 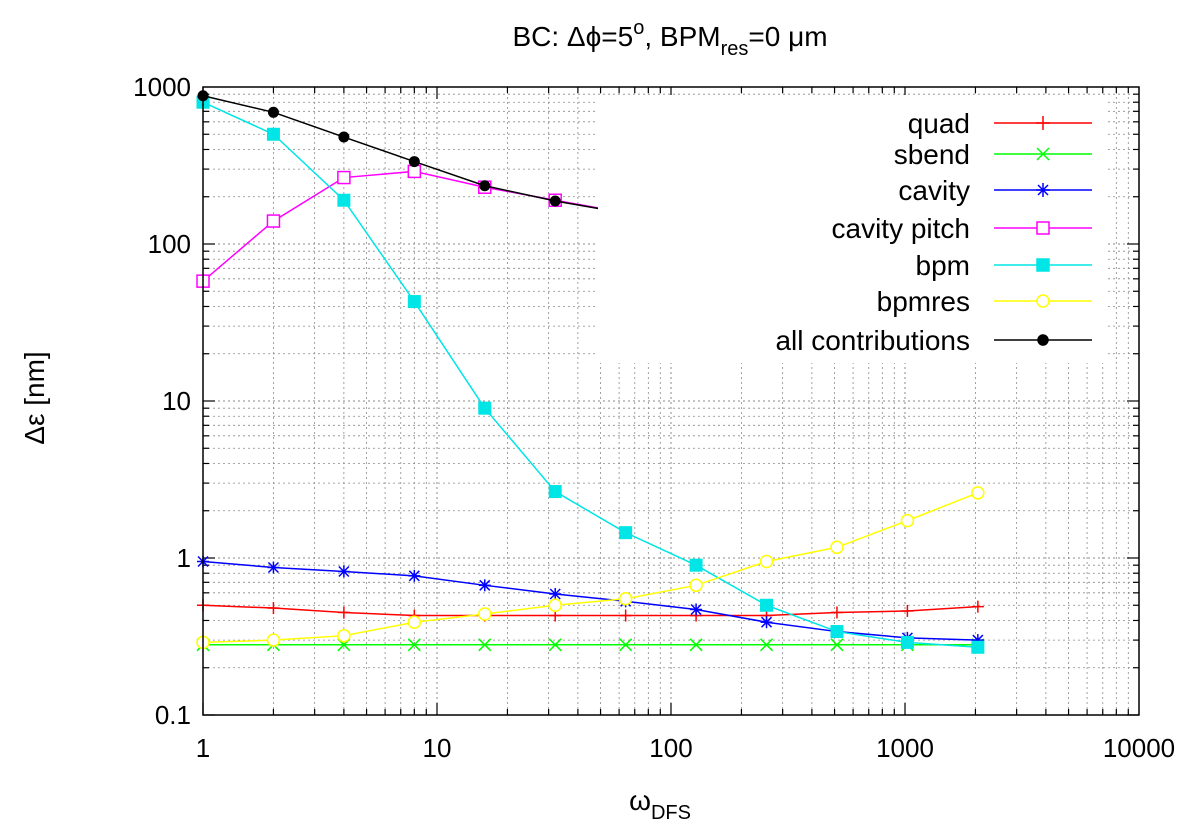 I want to click on legend-label: all contributions, so click(x=872, y=340).